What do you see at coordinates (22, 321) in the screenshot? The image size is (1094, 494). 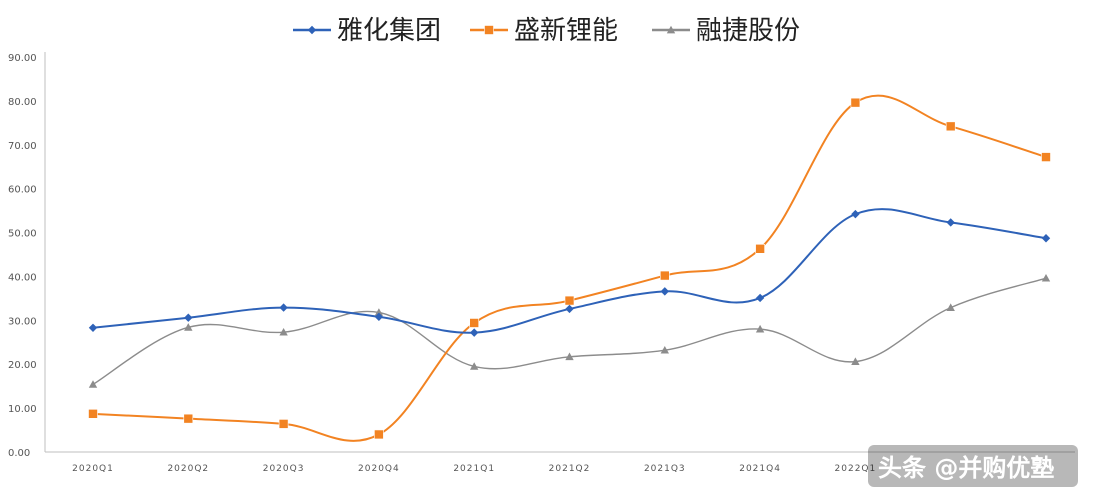 I see `y-tick-label: 30.00` at bounding box center [22, 321].